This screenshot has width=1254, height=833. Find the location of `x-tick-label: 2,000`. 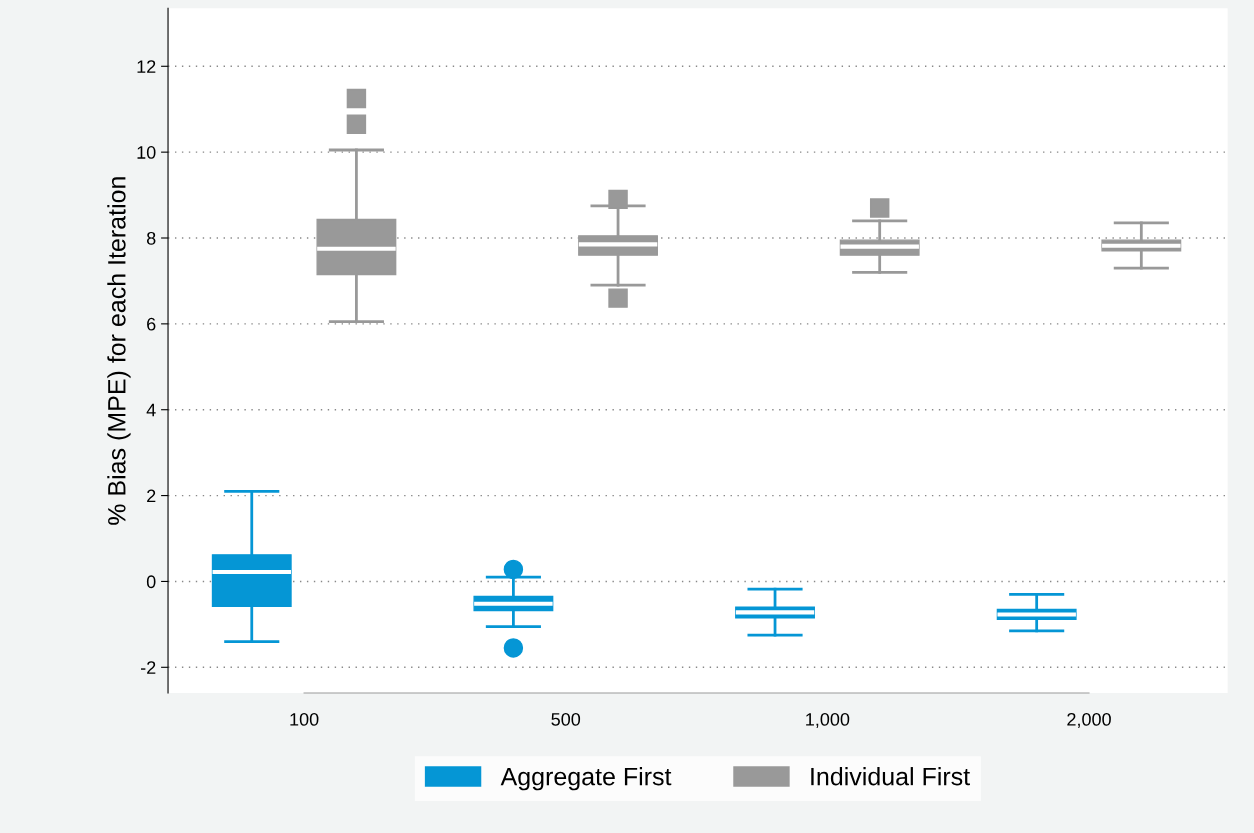

x-tick-label: 2,000 is located at coordinates (1089, 720).